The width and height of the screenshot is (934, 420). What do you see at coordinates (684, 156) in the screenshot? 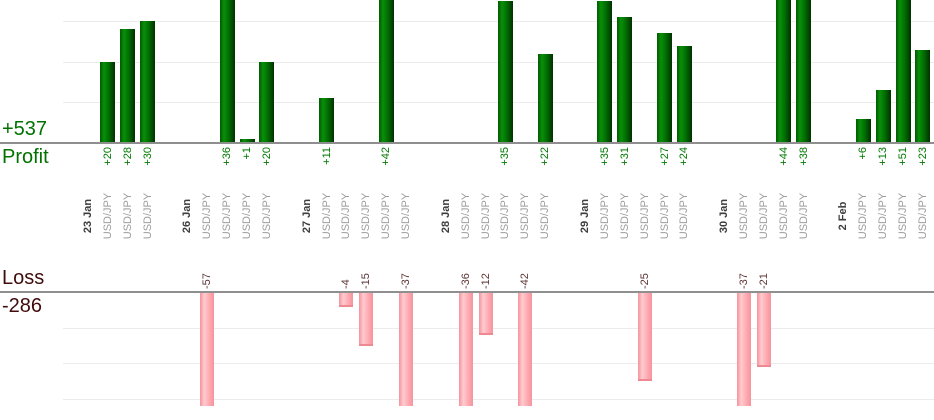
I see `profit-bar-value-label: +24` at bounding box center [684, 156].